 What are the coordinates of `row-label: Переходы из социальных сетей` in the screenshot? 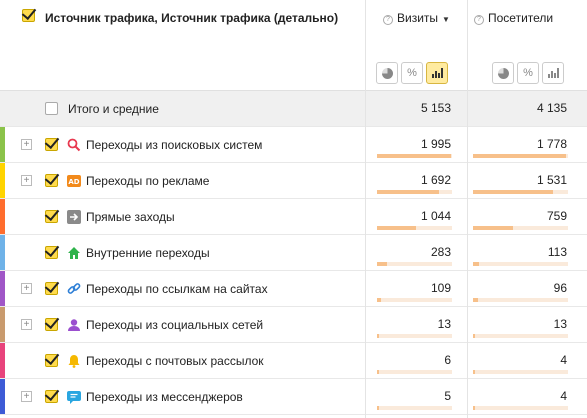 It's located at (175, 325).